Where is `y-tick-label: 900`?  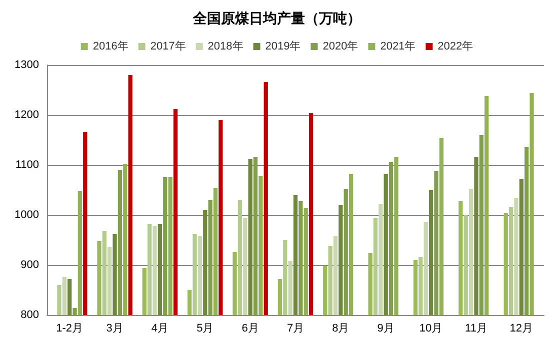 y-tick-label: 900 is located at coordinates (29, 265).